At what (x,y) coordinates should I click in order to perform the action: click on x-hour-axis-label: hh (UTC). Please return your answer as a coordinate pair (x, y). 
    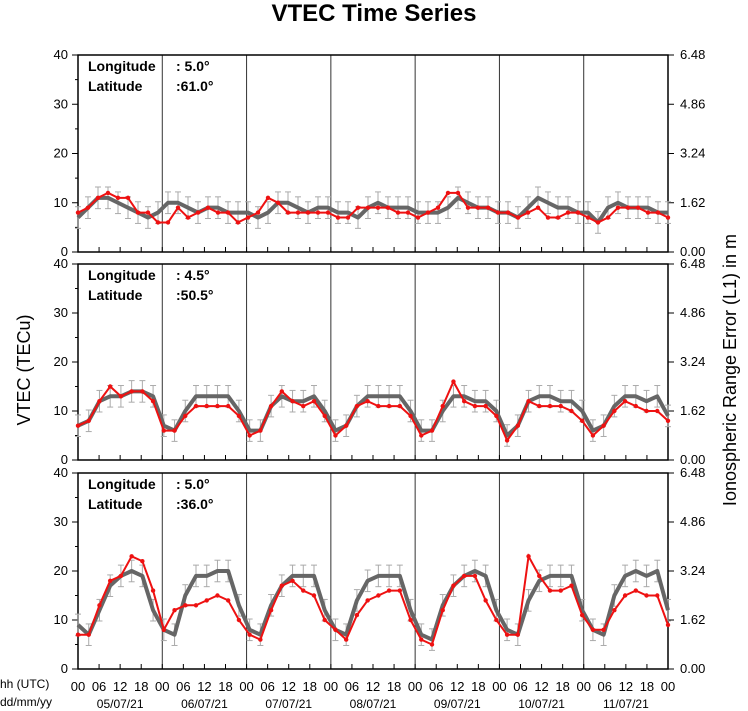
    Looking at the image, I should click on (24, 684).